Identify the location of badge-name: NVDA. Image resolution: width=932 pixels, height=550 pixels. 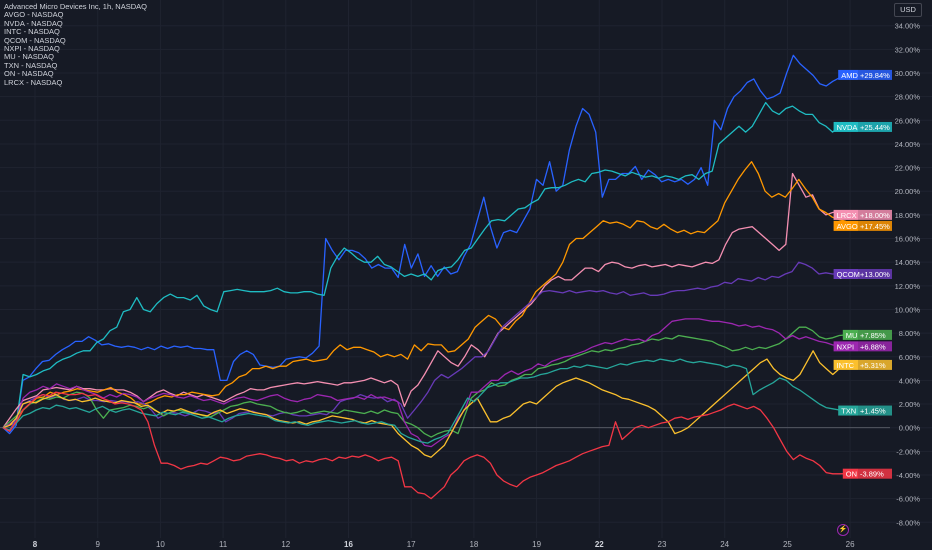
(847, 127).